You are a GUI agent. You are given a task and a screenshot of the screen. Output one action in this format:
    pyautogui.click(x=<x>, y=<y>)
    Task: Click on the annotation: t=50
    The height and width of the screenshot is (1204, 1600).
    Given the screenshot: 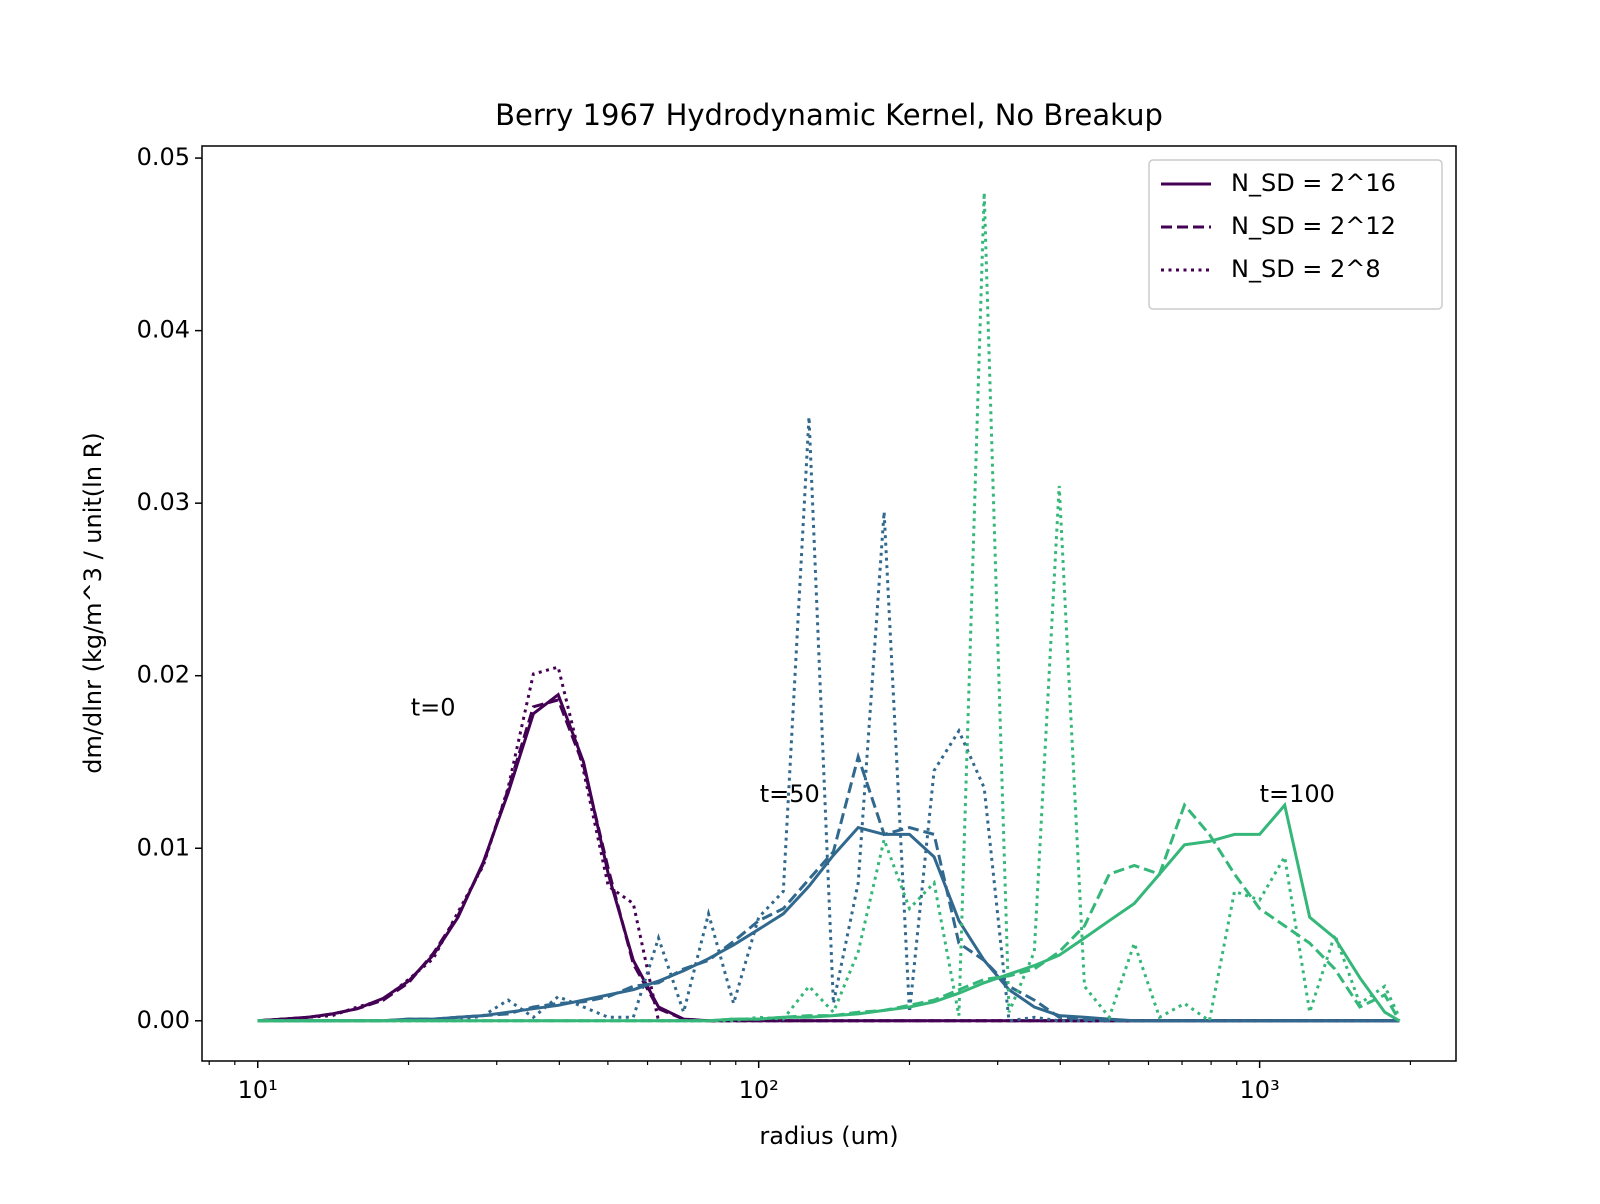 What is the action you would take?
    pyautogui.click(x=790, y=794)
    